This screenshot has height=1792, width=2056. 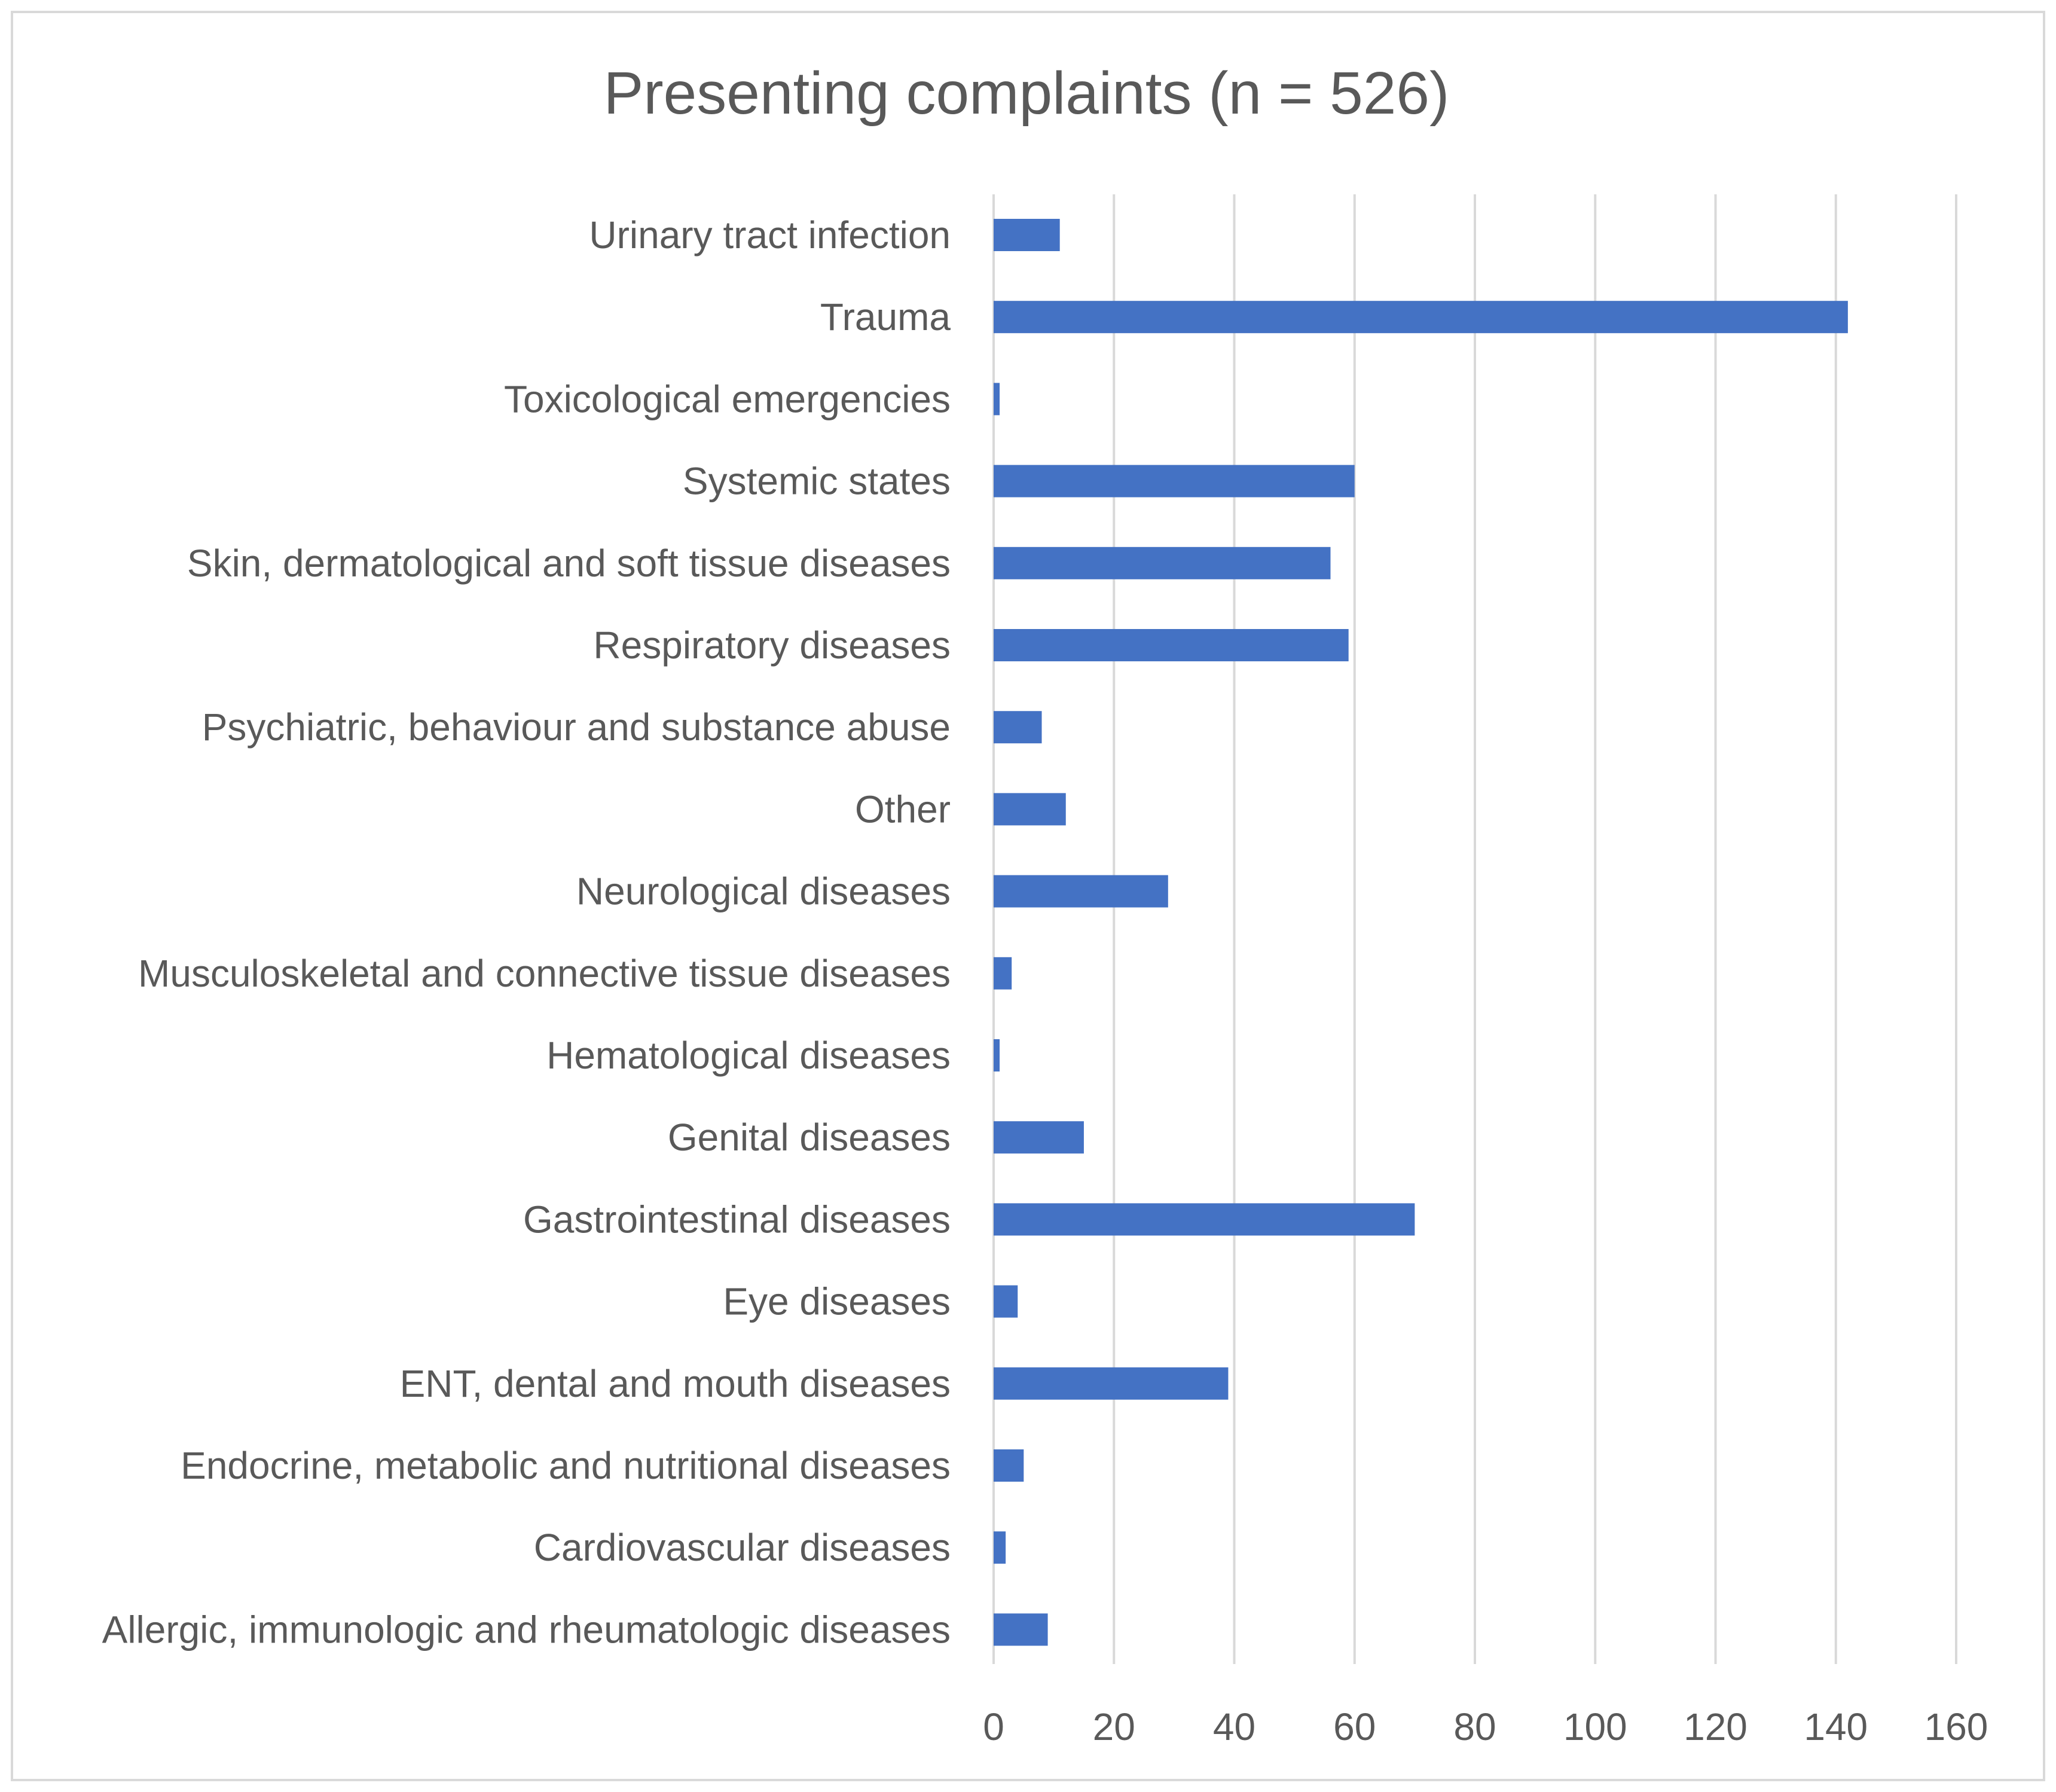 I want to click on category-label: Gastrointestinal diseases, so click(x=737, y=1219).